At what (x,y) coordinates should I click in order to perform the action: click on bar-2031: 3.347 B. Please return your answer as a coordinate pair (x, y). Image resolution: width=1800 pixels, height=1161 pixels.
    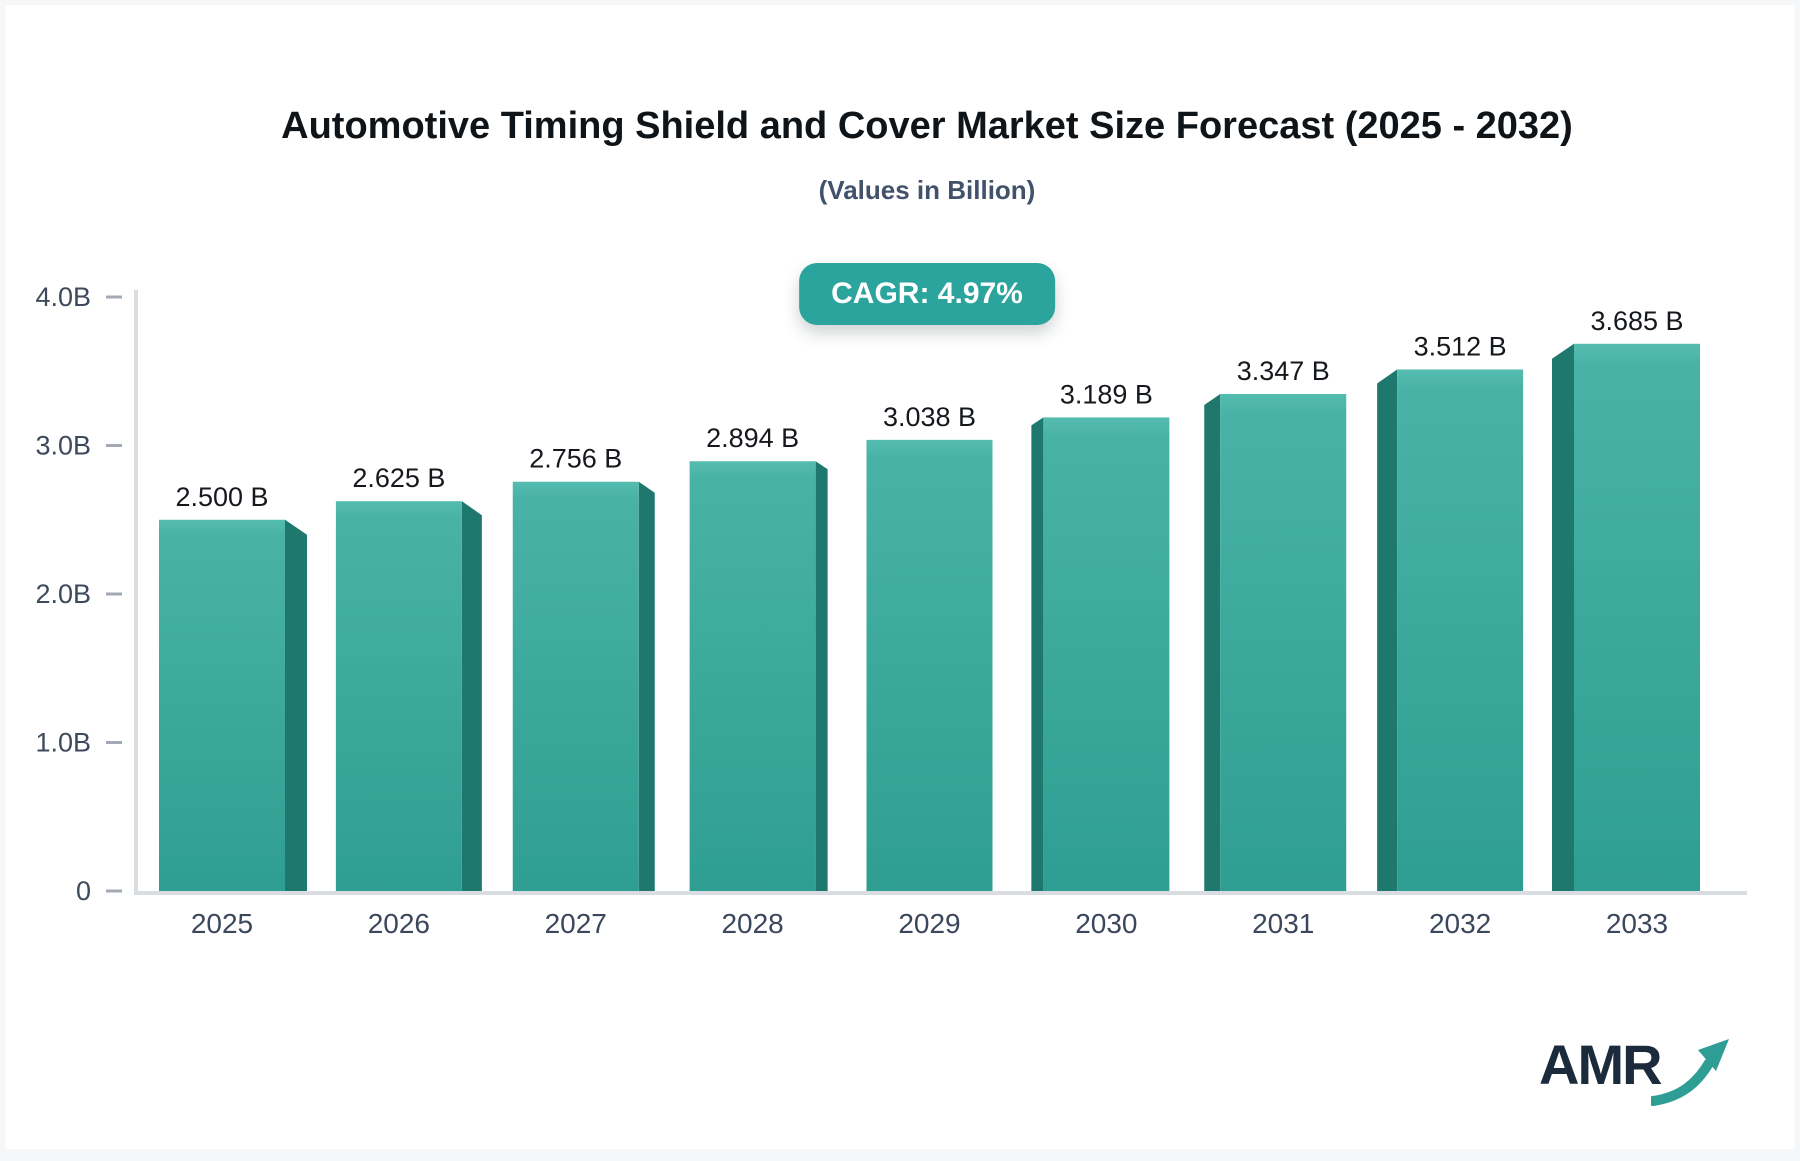
    Looking at the image, I should click on (1275, 623).